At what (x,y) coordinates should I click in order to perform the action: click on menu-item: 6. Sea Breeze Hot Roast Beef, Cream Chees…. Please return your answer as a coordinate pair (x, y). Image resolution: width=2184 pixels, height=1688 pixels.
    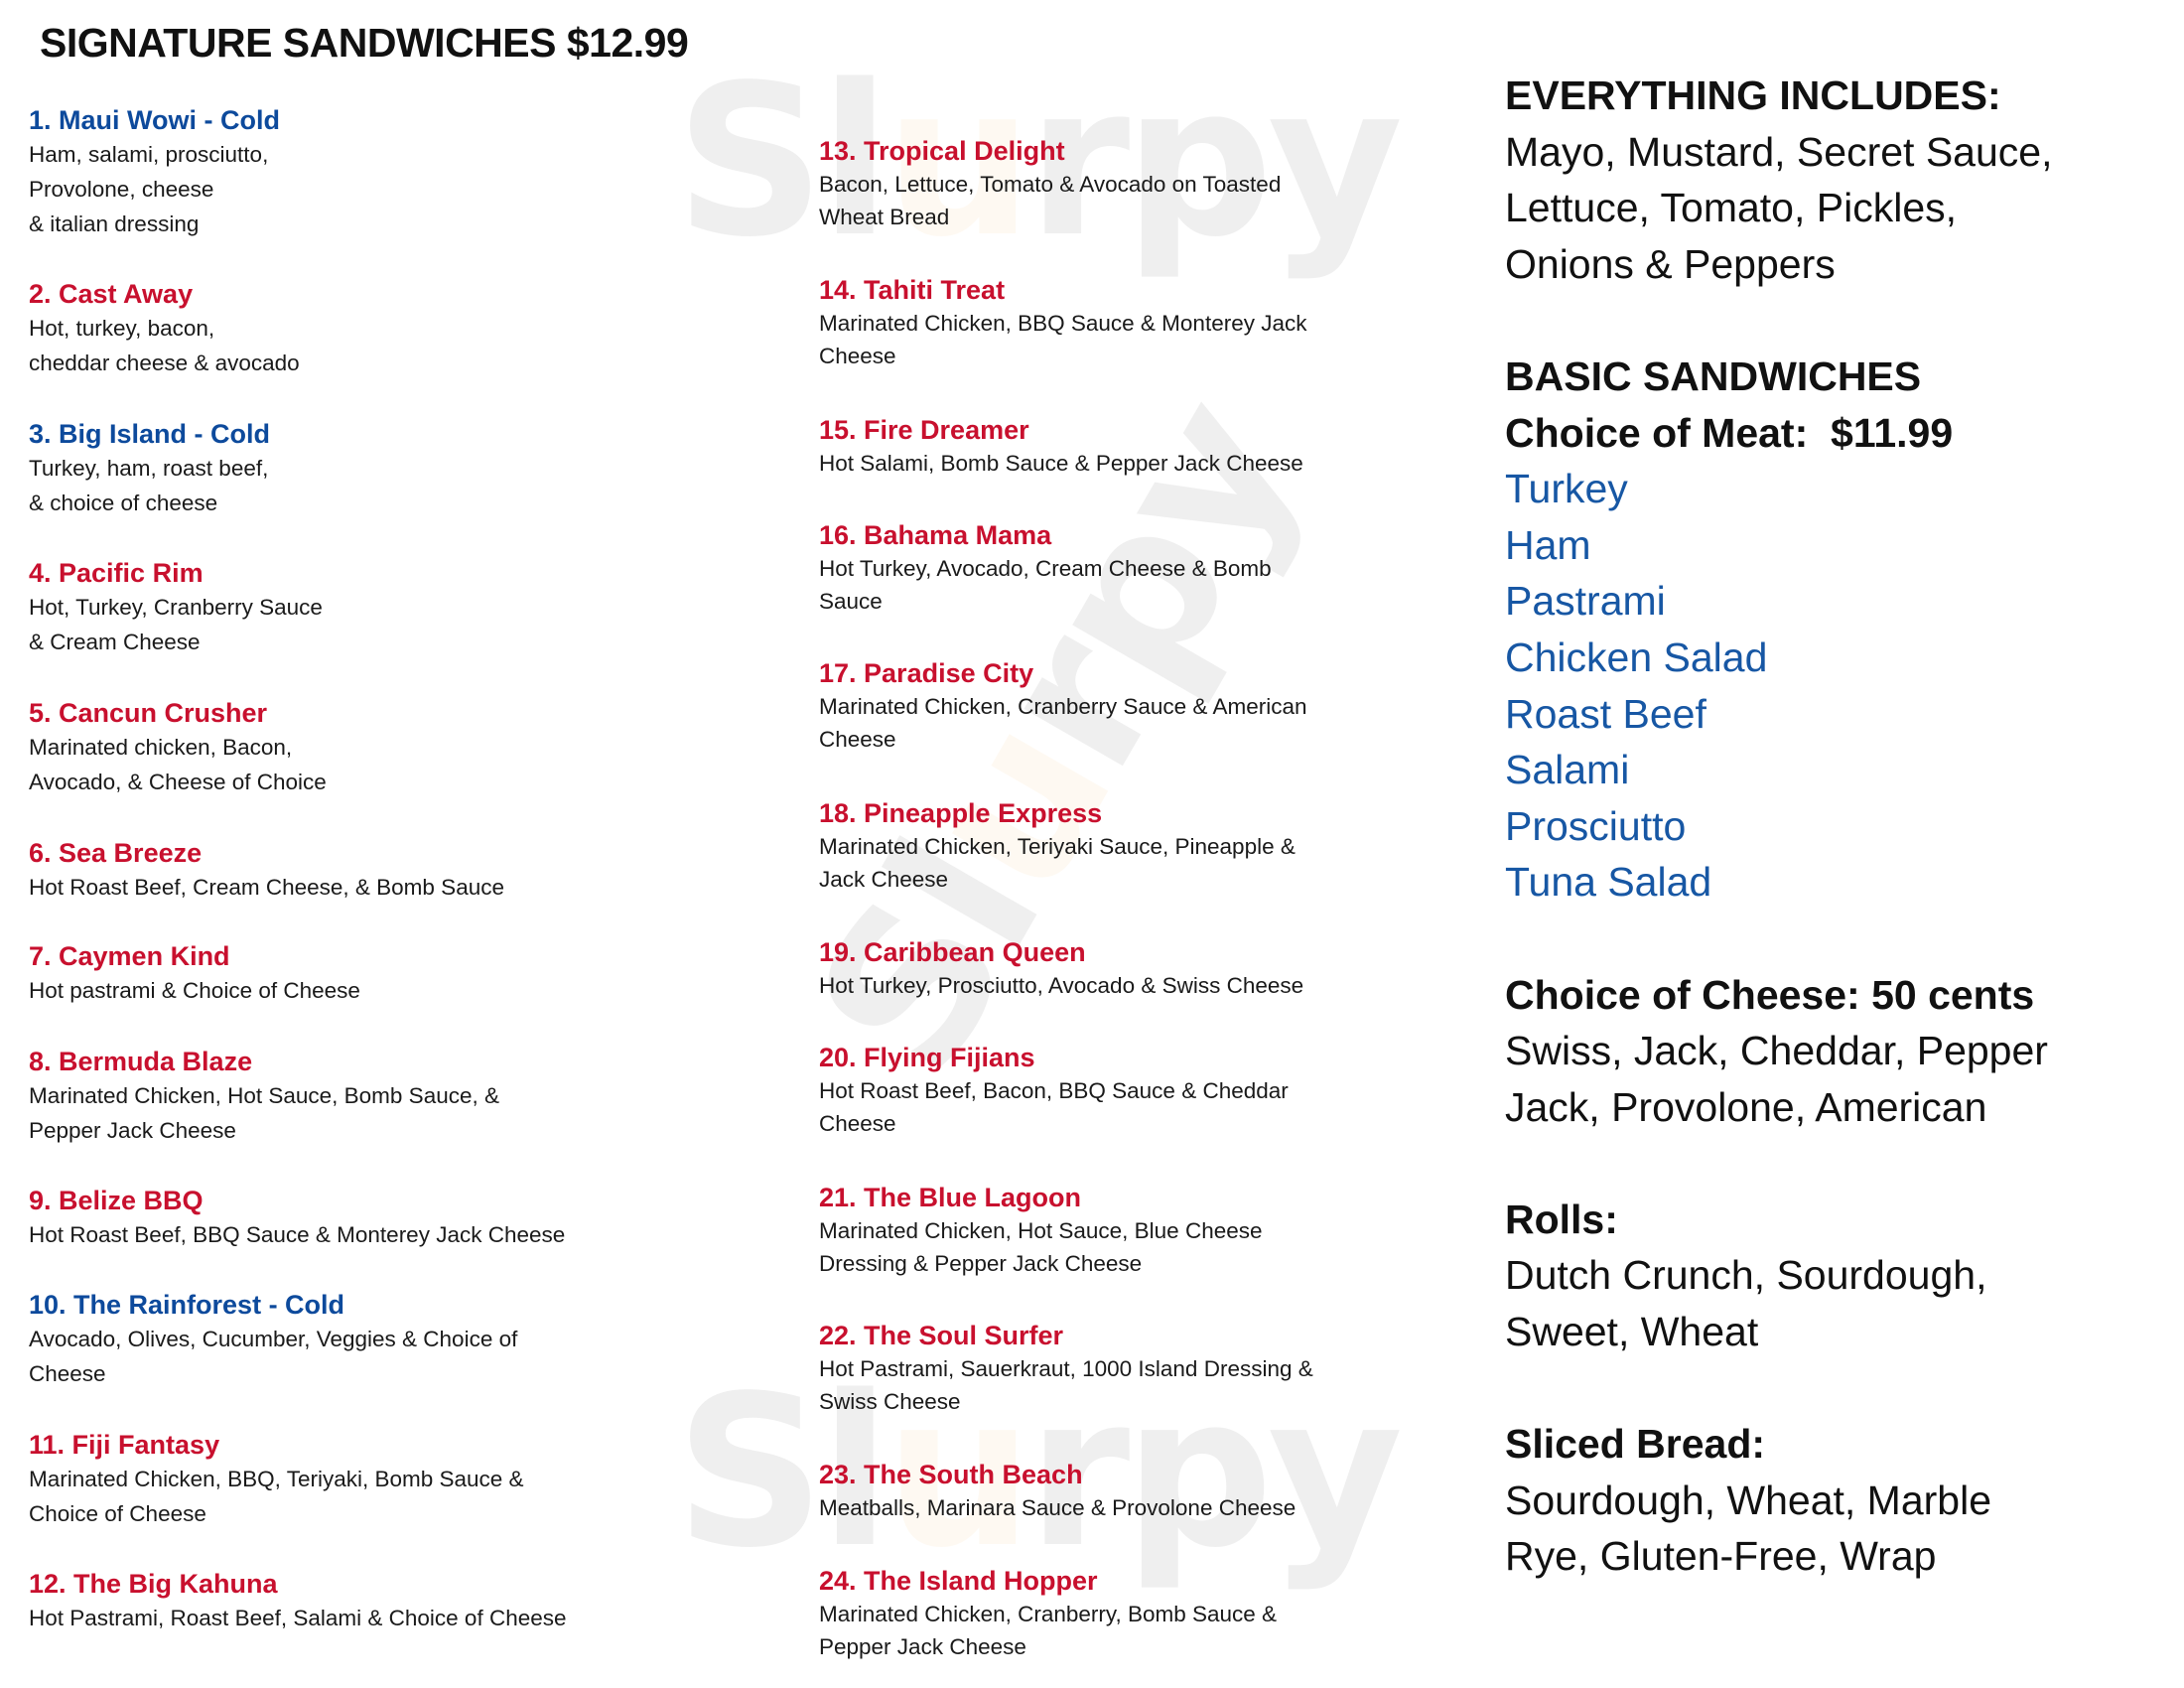
    Looking at the image, I should click on (386, 870).